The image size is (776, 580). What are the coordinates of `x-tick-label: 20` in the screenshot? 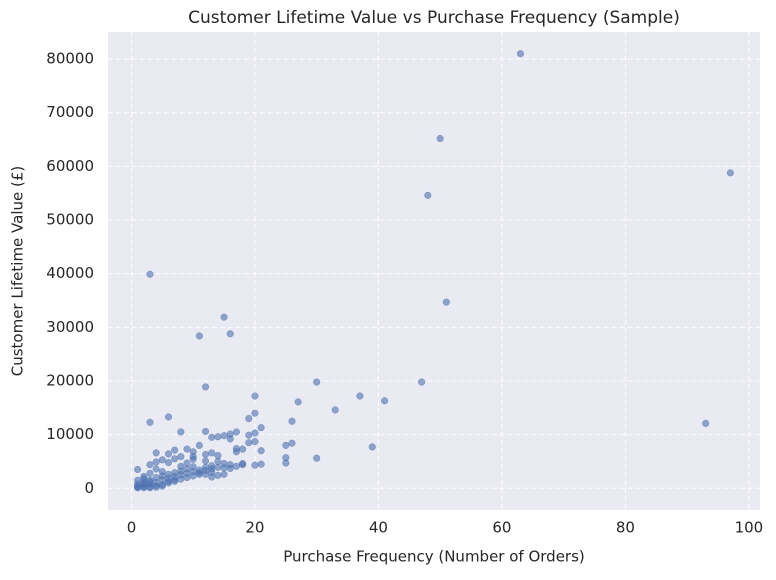 It's located at (254, 528).